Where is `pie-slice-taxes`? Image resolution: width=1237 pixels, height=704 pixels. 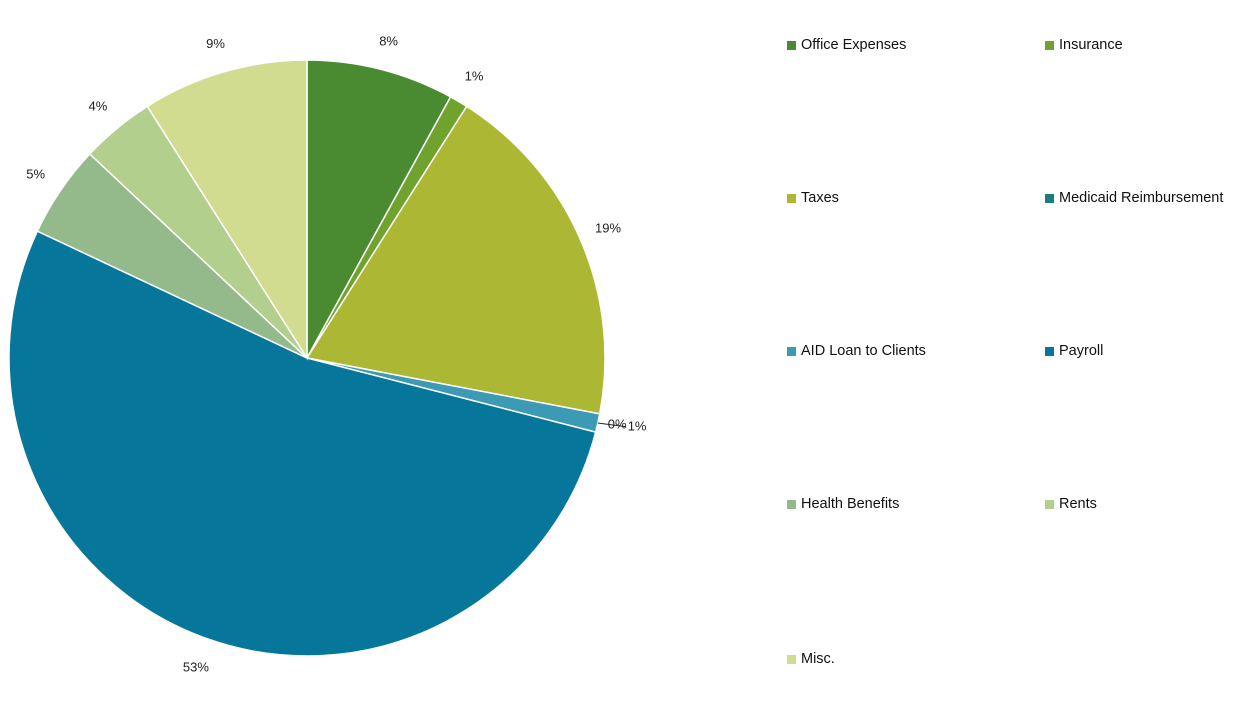
pie-slice-taxes is located at coordinates (455, 260).